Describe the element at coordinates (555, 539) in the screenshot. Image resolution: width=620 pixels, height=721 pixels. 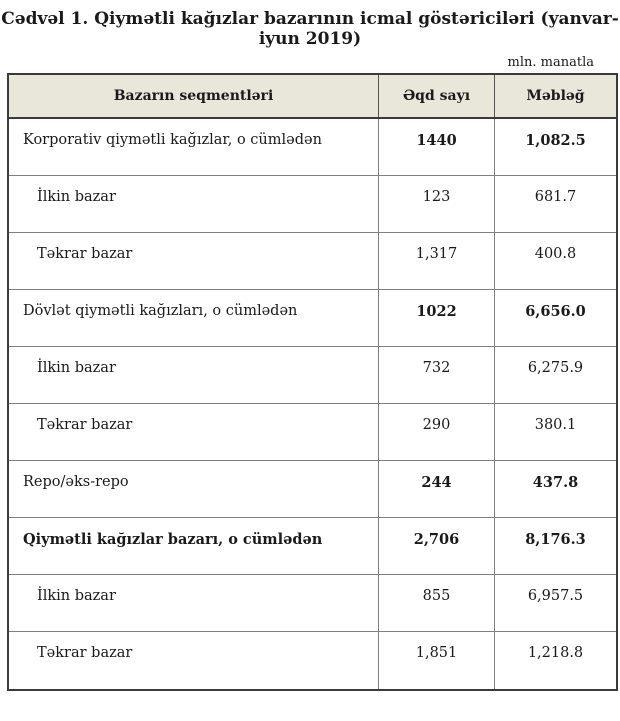
I see `amount-value: 8,176.3` at that location.